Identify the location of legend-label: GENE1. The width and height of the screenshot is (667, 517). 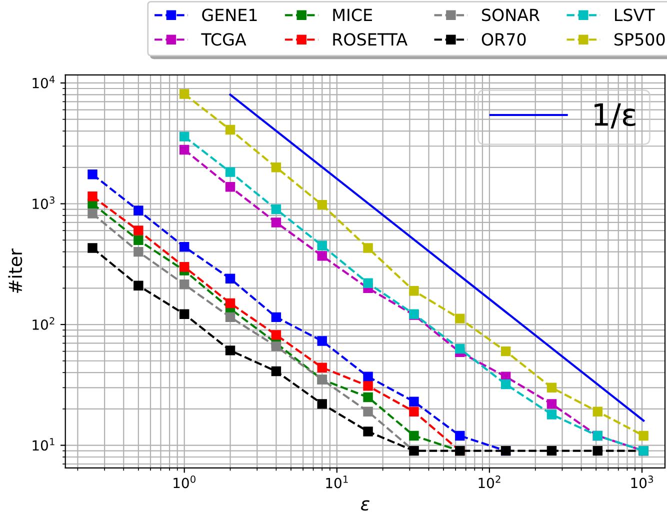
(229, 15).